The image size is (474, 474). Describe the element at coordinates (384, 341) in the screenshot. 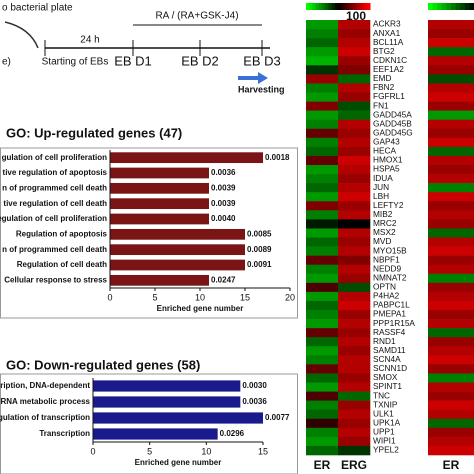

I see `row-label: RND1` at that location.